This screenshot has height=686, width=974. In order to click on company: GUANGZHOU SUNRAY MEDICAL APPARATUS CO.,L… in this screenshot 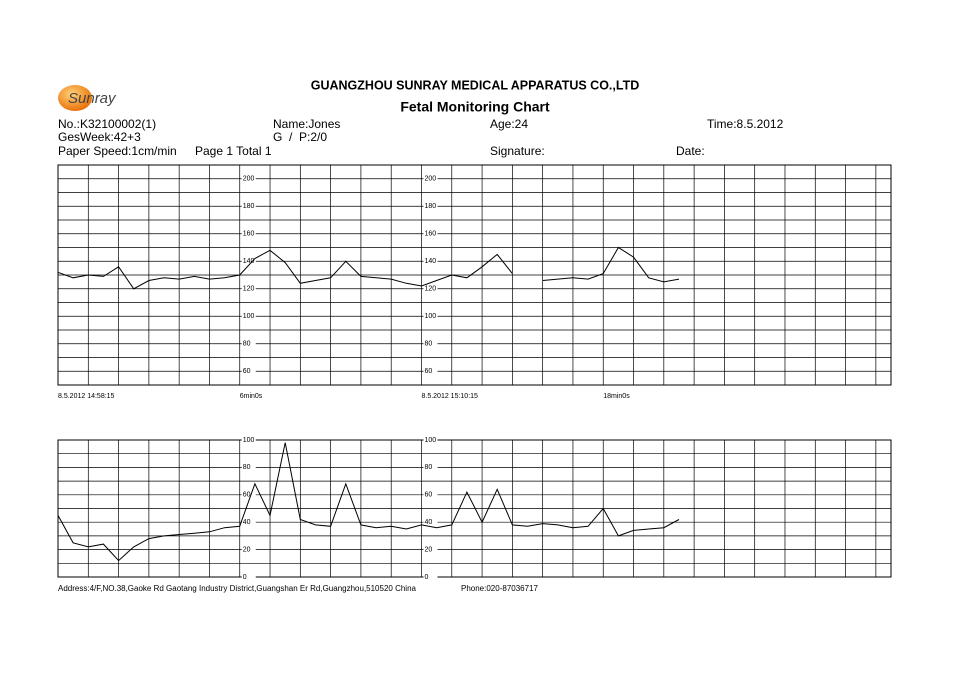, I will do `click(475, 85)`.